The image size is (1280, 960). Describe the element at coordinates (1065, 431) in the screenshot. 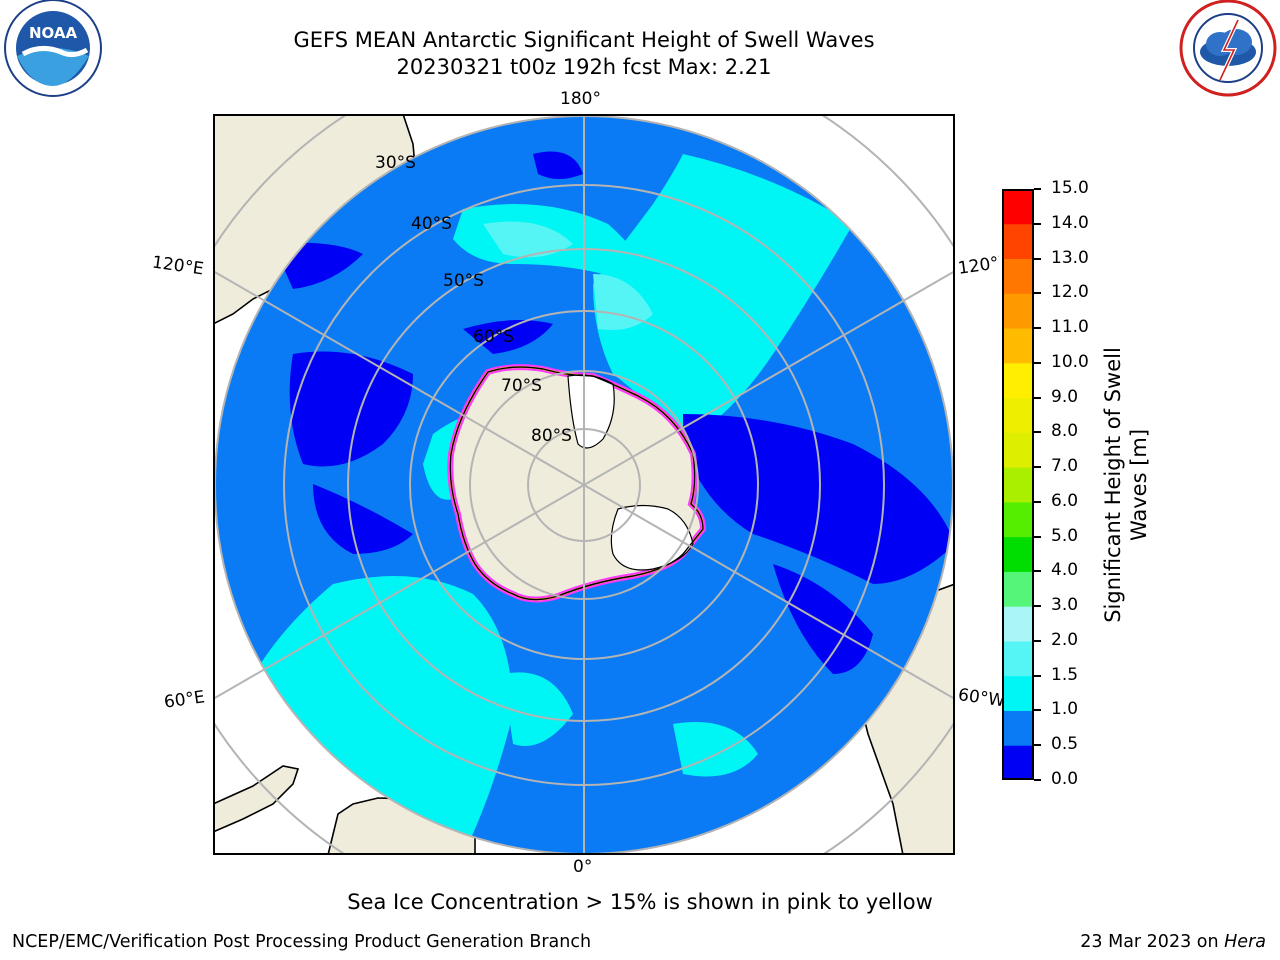

I see `colorbar-tick-label: 8.0` at that location.